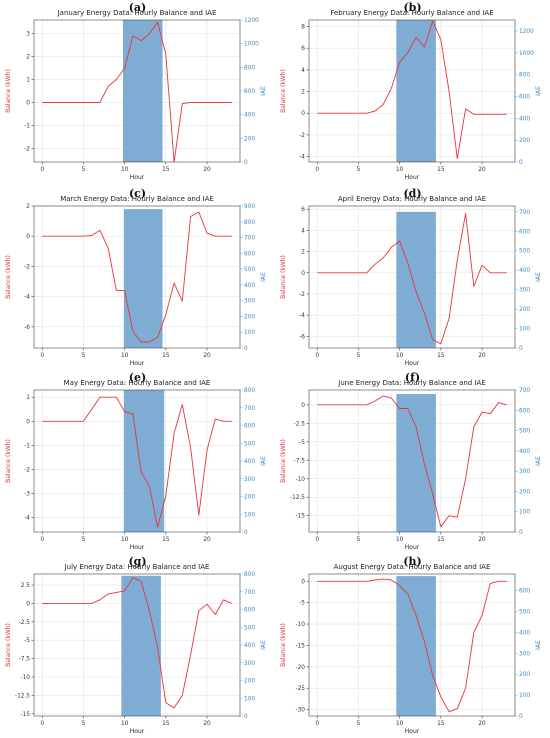 This screenshot has width=550, height=738. Describe the element at coordinates (412, 377) in the screenshot. I see `panel-letter: (f)` at that location.